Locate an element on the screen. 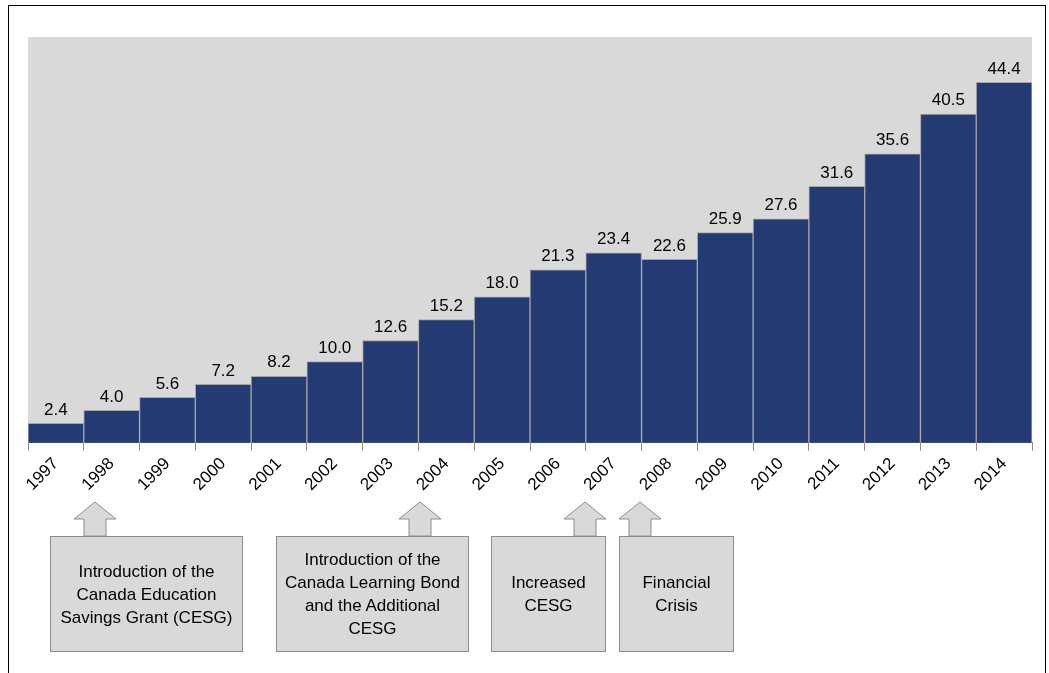 This screenshot has width=1049, height=673. text: Introduction of the Canada Learning Bond and the Additional CESG is located at coordinates (372, 594).